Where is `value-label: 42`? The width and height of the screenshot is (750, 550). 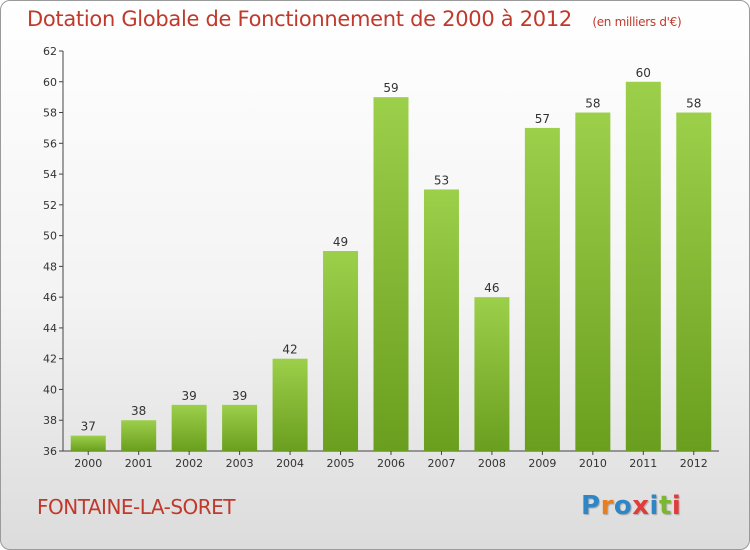
value-label: 42 is located at coordinates (289, 350).